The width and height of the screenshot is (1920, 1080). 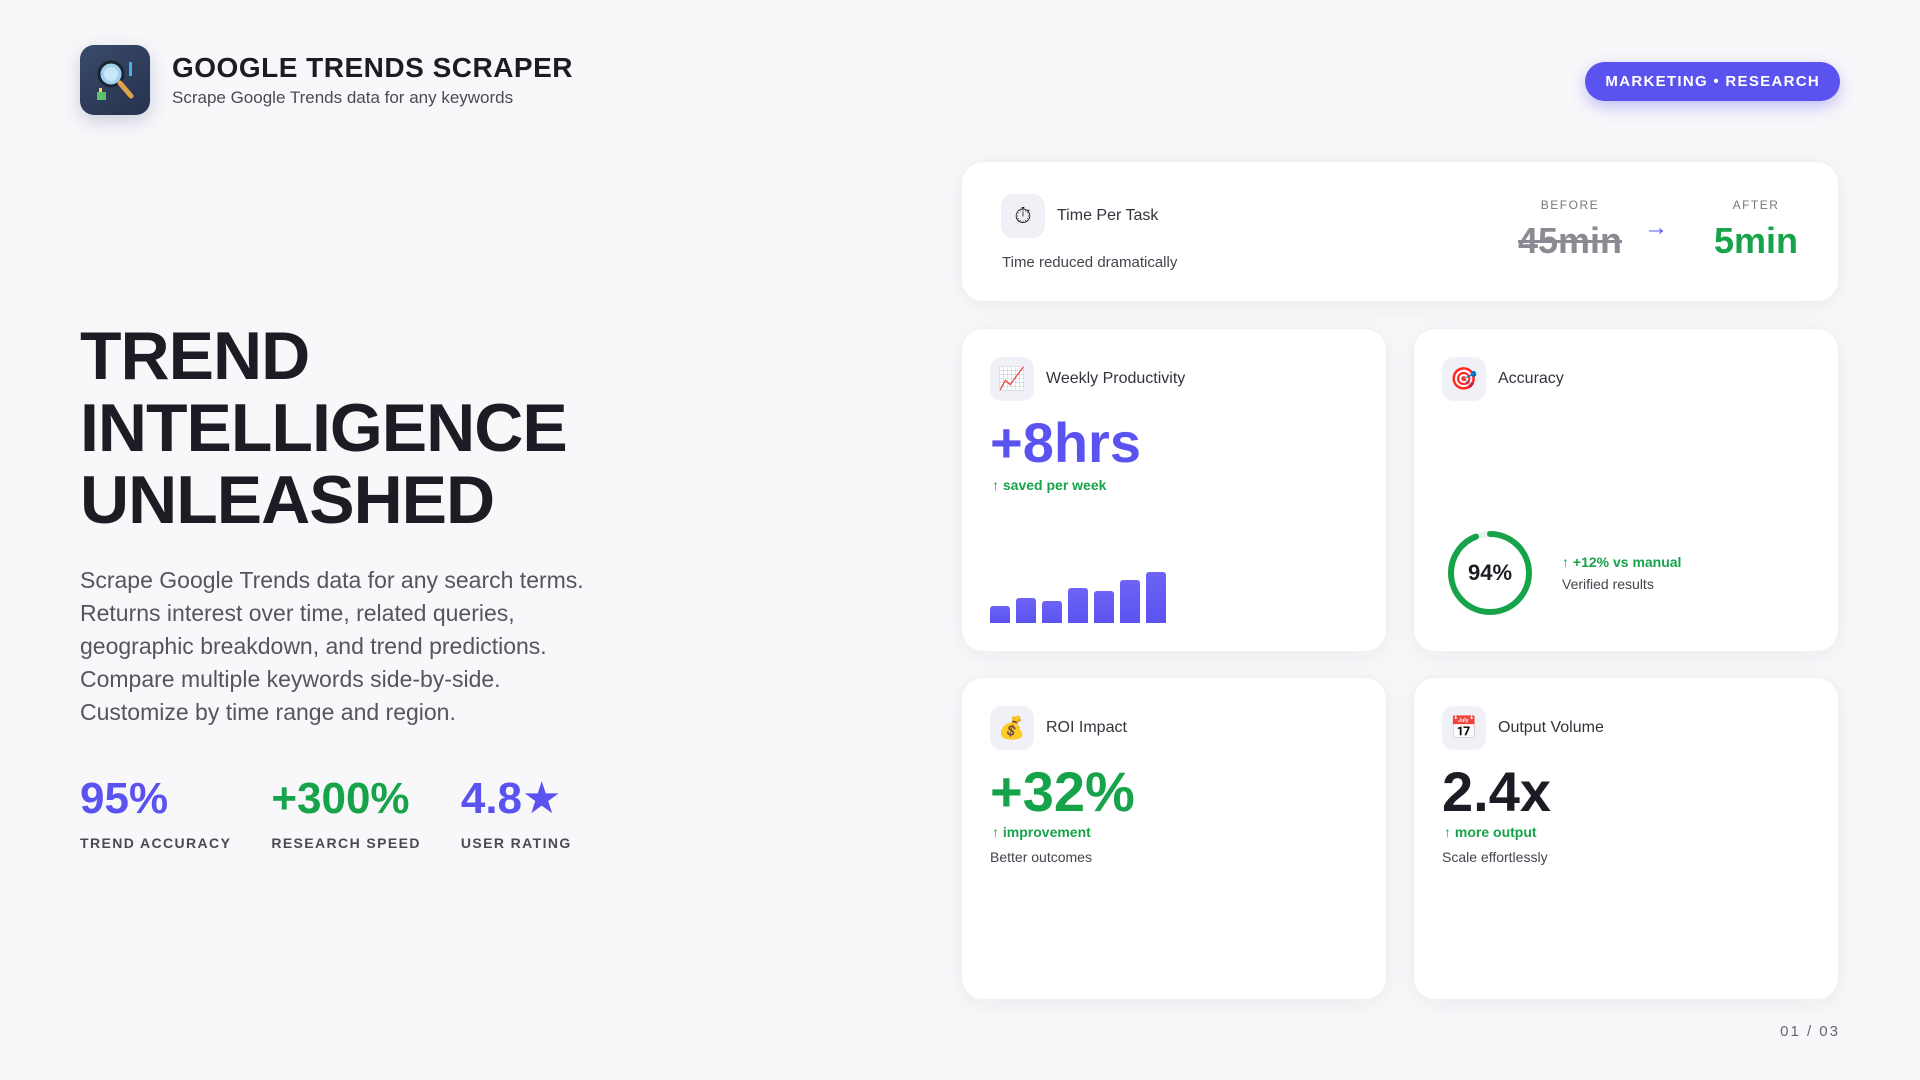 I want to click on after-metric: AFTER 5min, so click(x=1756, y=230).